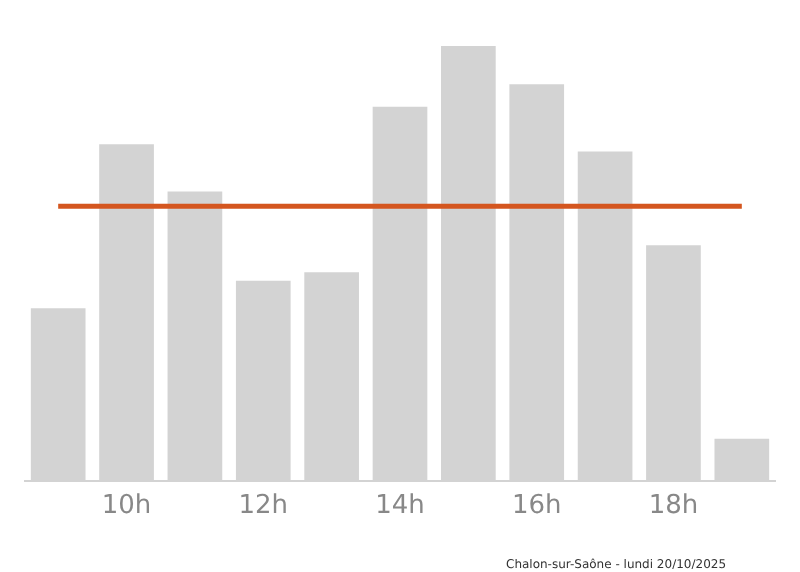 This screenshot has height=572, width=800. Describe the element at coordinates (400, 506) in the screenshot. I see `x-tick-label: 14h` at that location.